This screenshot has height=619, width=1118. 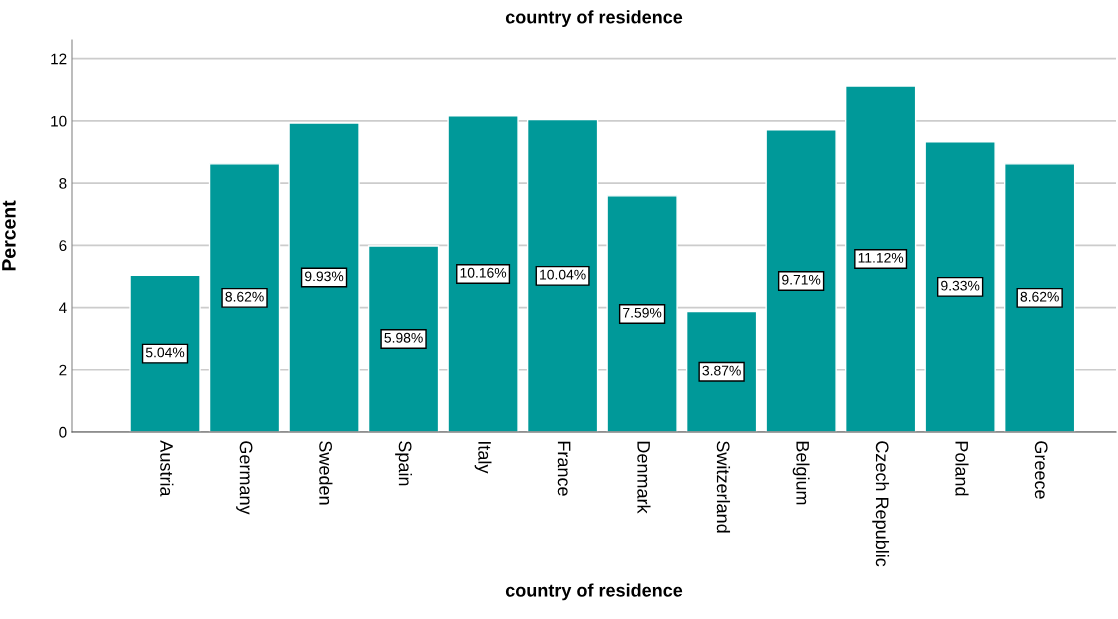 I want to click on data-label: 5.04%, so click(x=165, y=352).